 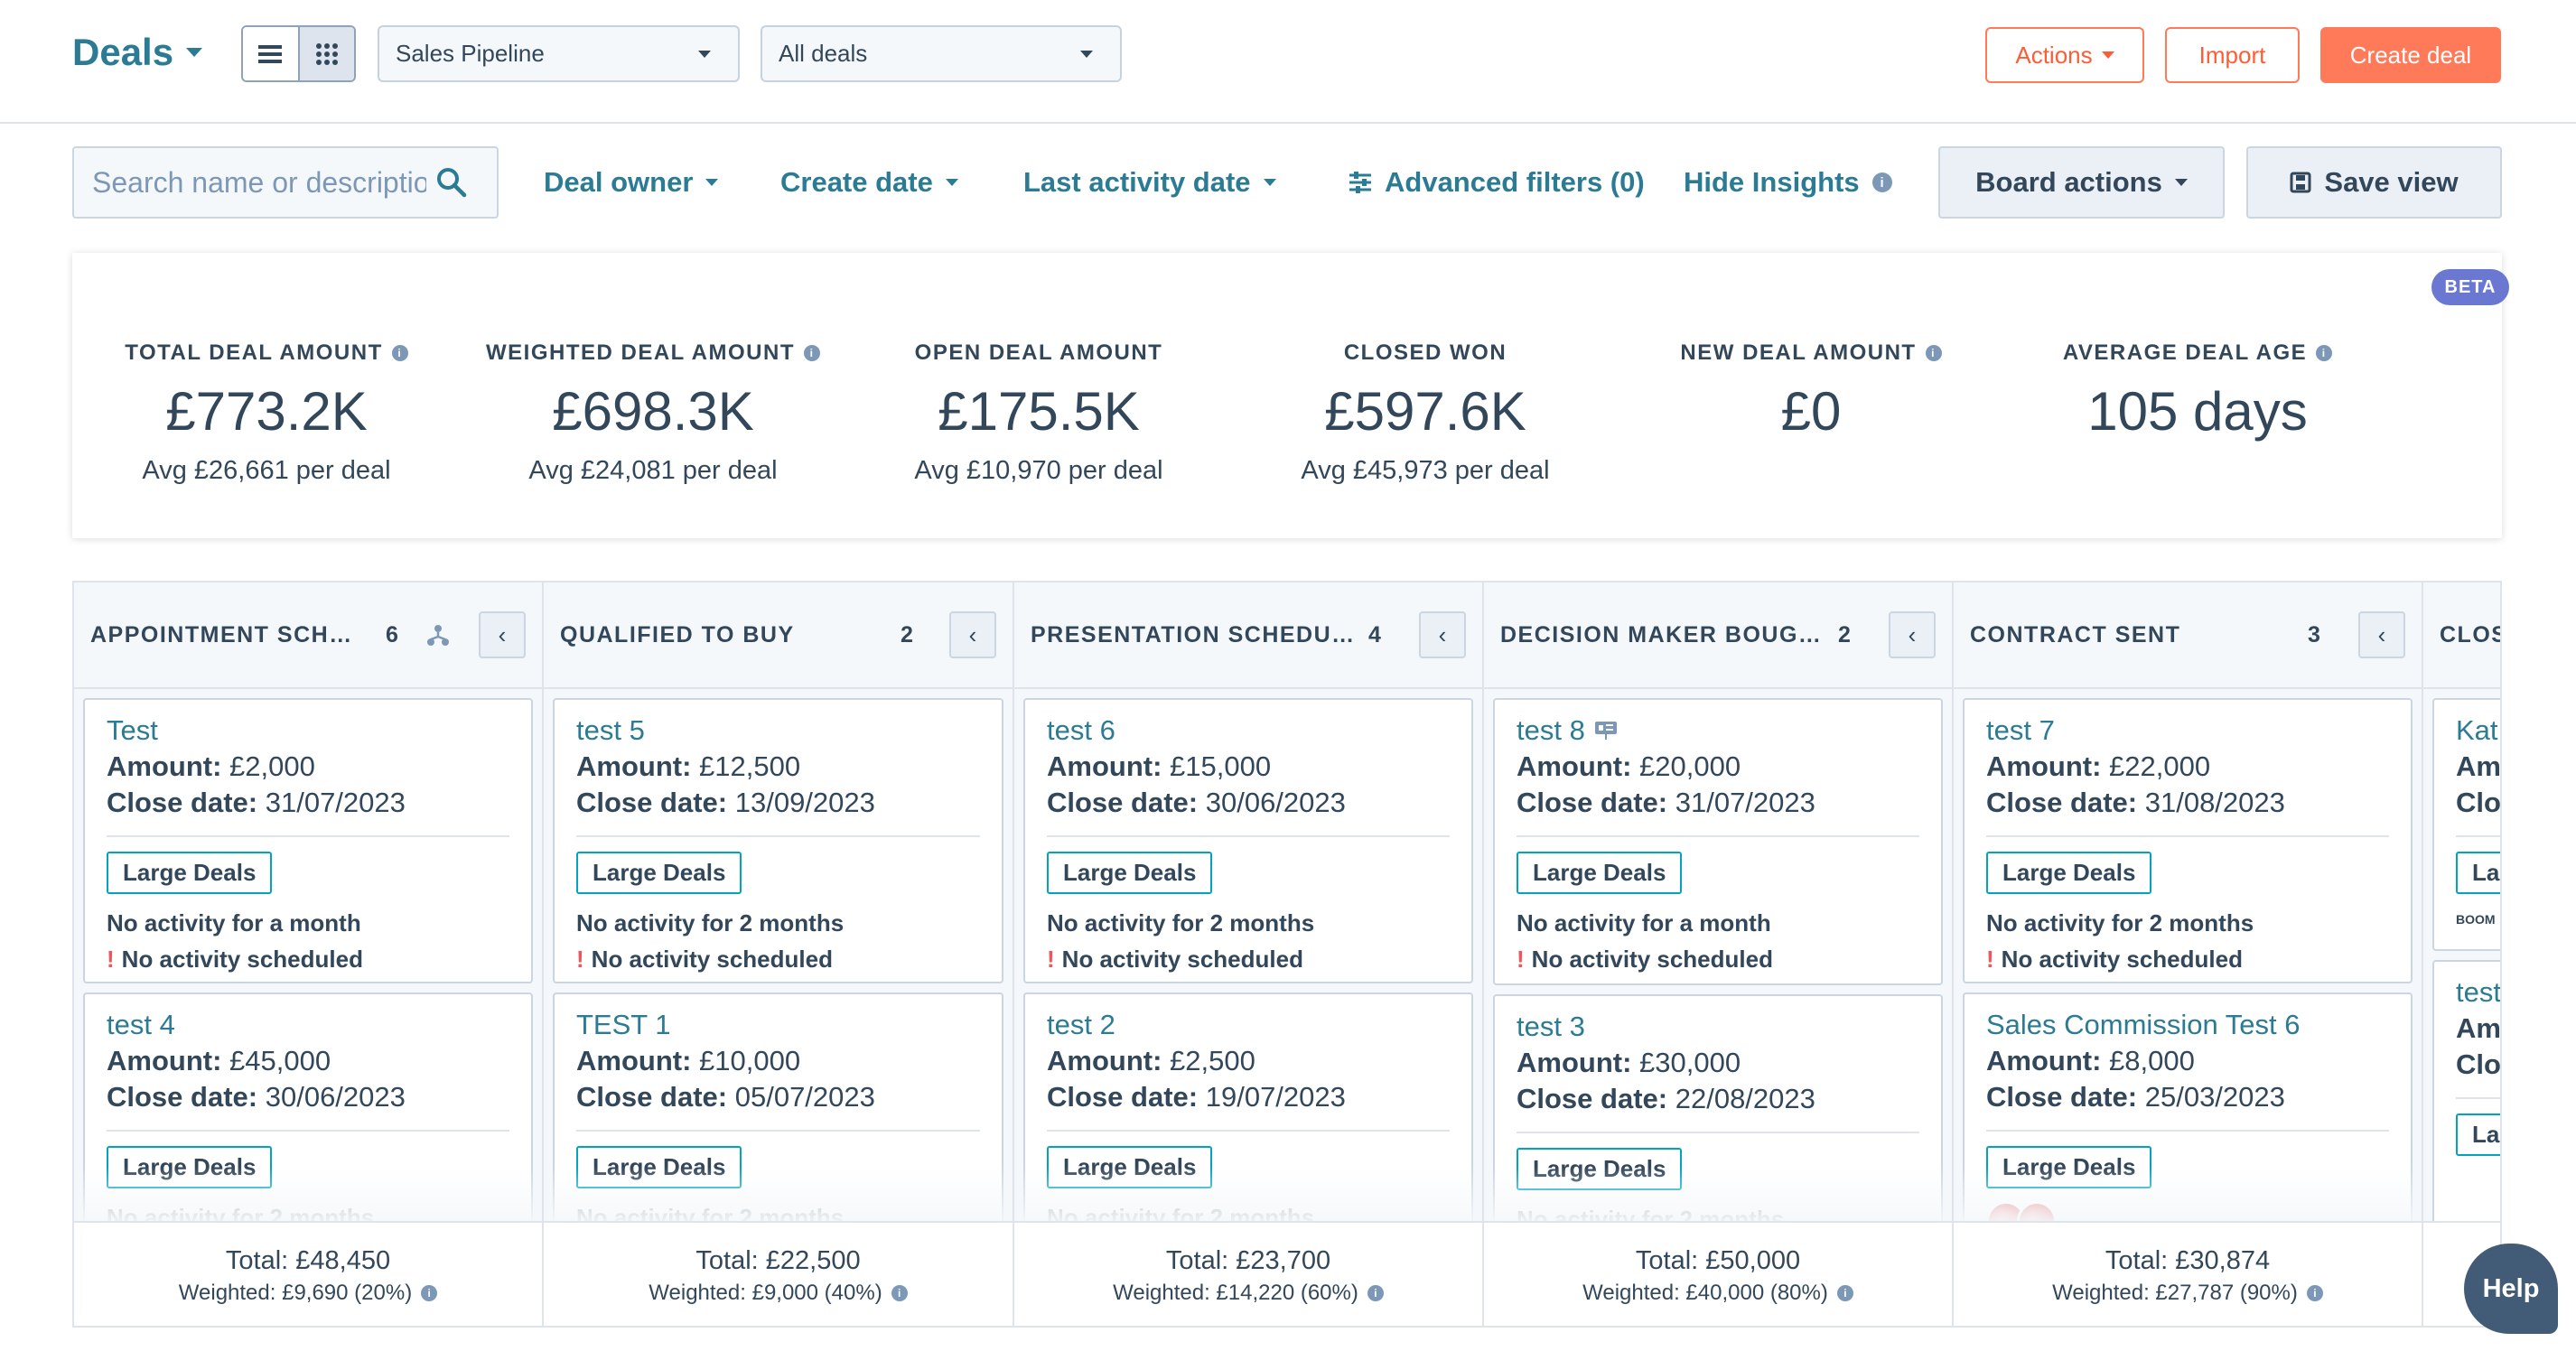 I want to click on stat-label: NEW DEAL AMOUNT, so click(x=1798, y=352).